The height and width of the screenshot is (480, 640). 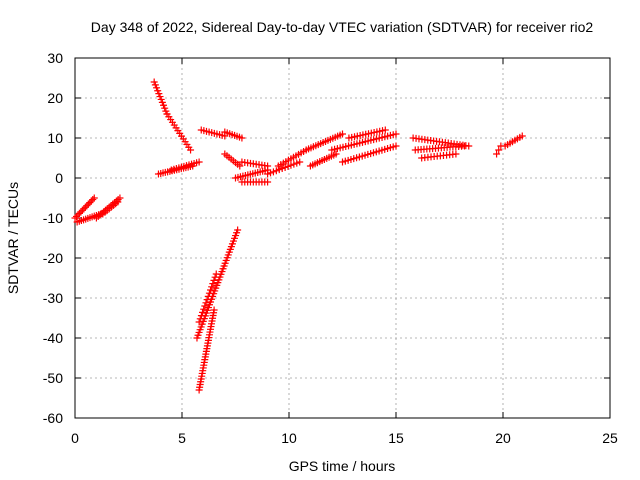 What do you see at coordinates (610, 438) in the screenshot?
I see `x-tick-label: 25` at bounding box center [610, 438].